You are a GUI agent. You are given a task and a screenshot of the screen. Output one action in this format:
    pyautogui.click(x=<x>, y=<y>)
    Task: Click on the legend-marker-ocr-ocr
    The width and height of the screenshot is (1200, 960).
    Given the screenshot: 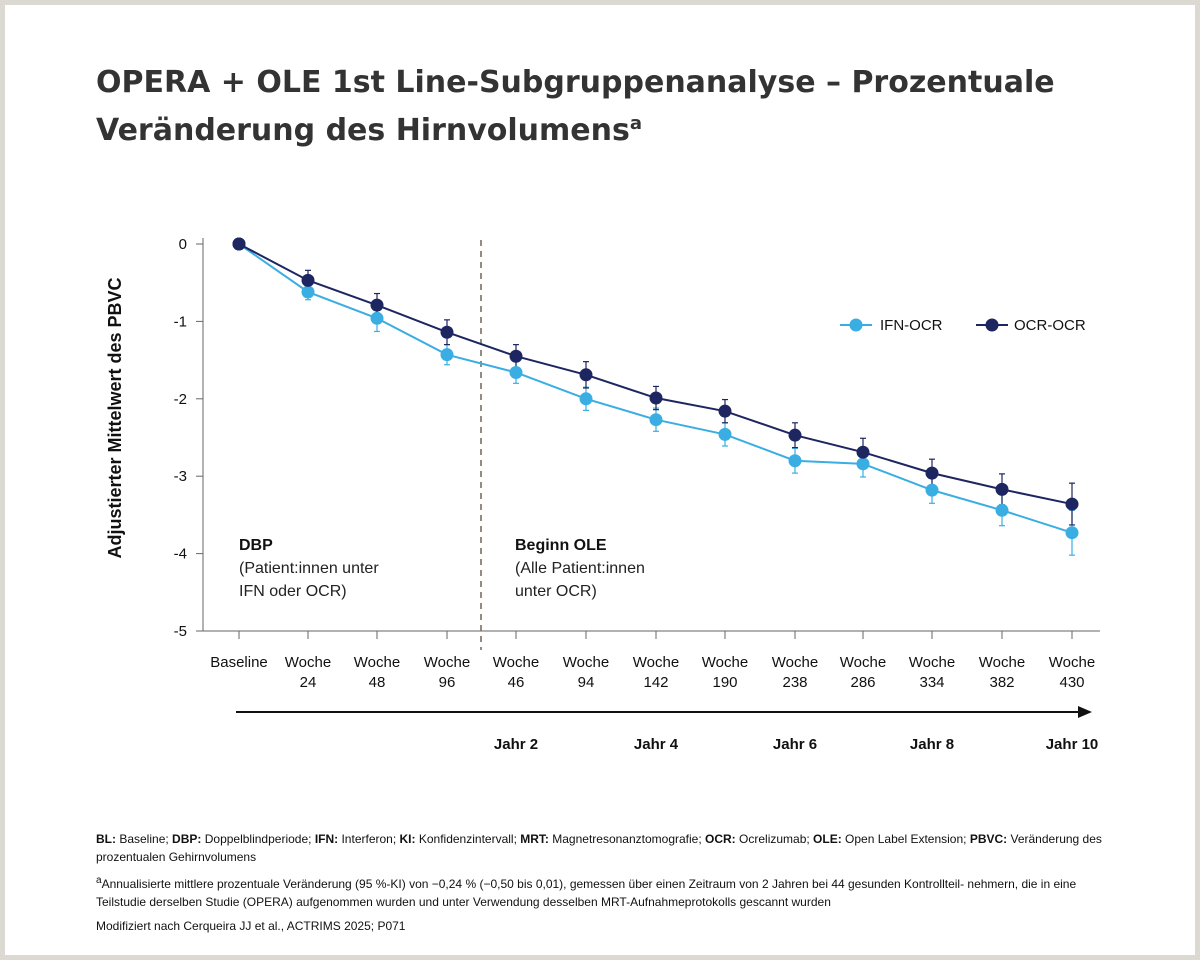 What is the action you would take?
    pyautogui.click(x=992, y=325)
    